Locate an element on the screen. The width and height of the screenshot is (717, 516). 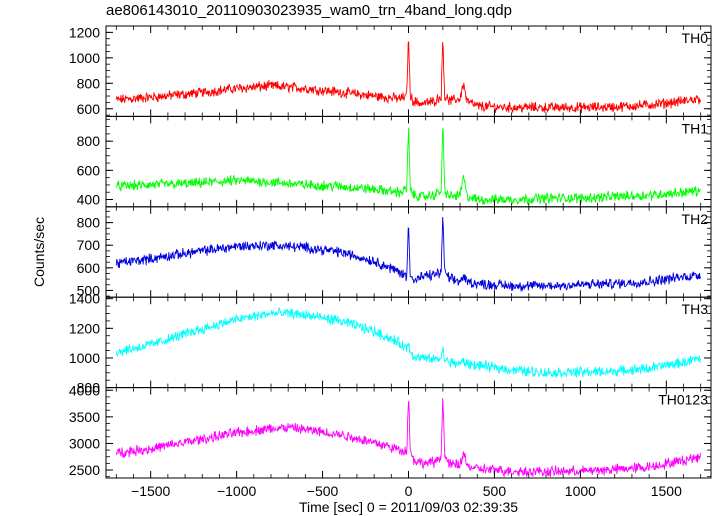
series-line-th0 is located at coordinates (408, 77).